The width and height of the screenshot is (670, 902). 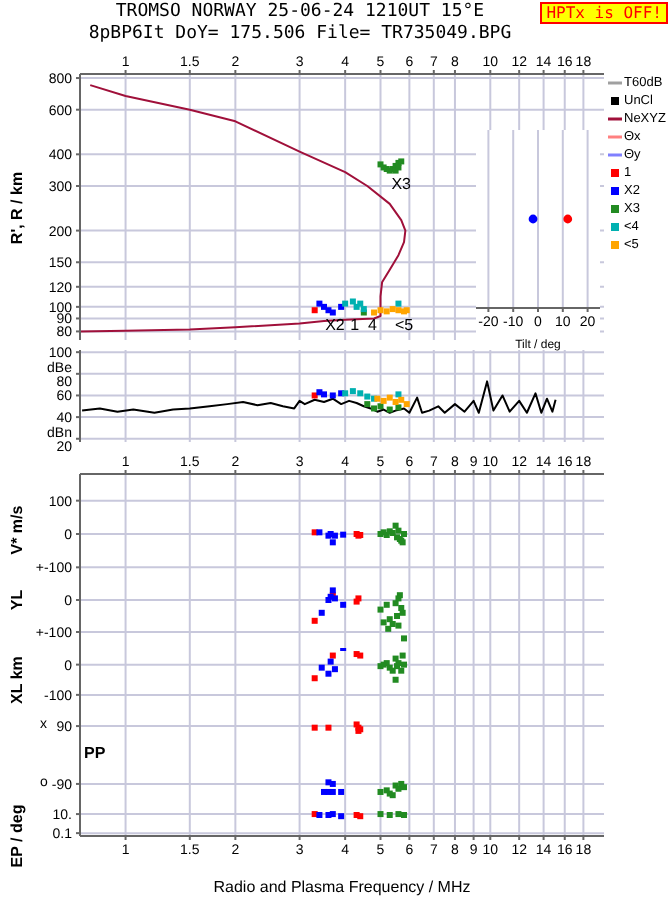 I want to click on annotation: <5, so click(x=404, y=325).